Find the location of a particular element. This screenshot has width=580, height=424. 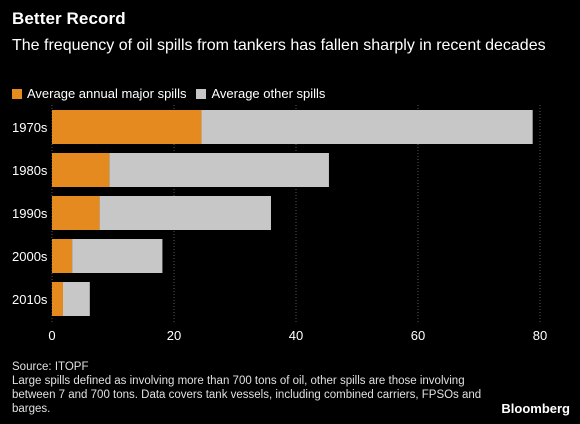

bar-2010s-major is located at coordinates (57, 299).